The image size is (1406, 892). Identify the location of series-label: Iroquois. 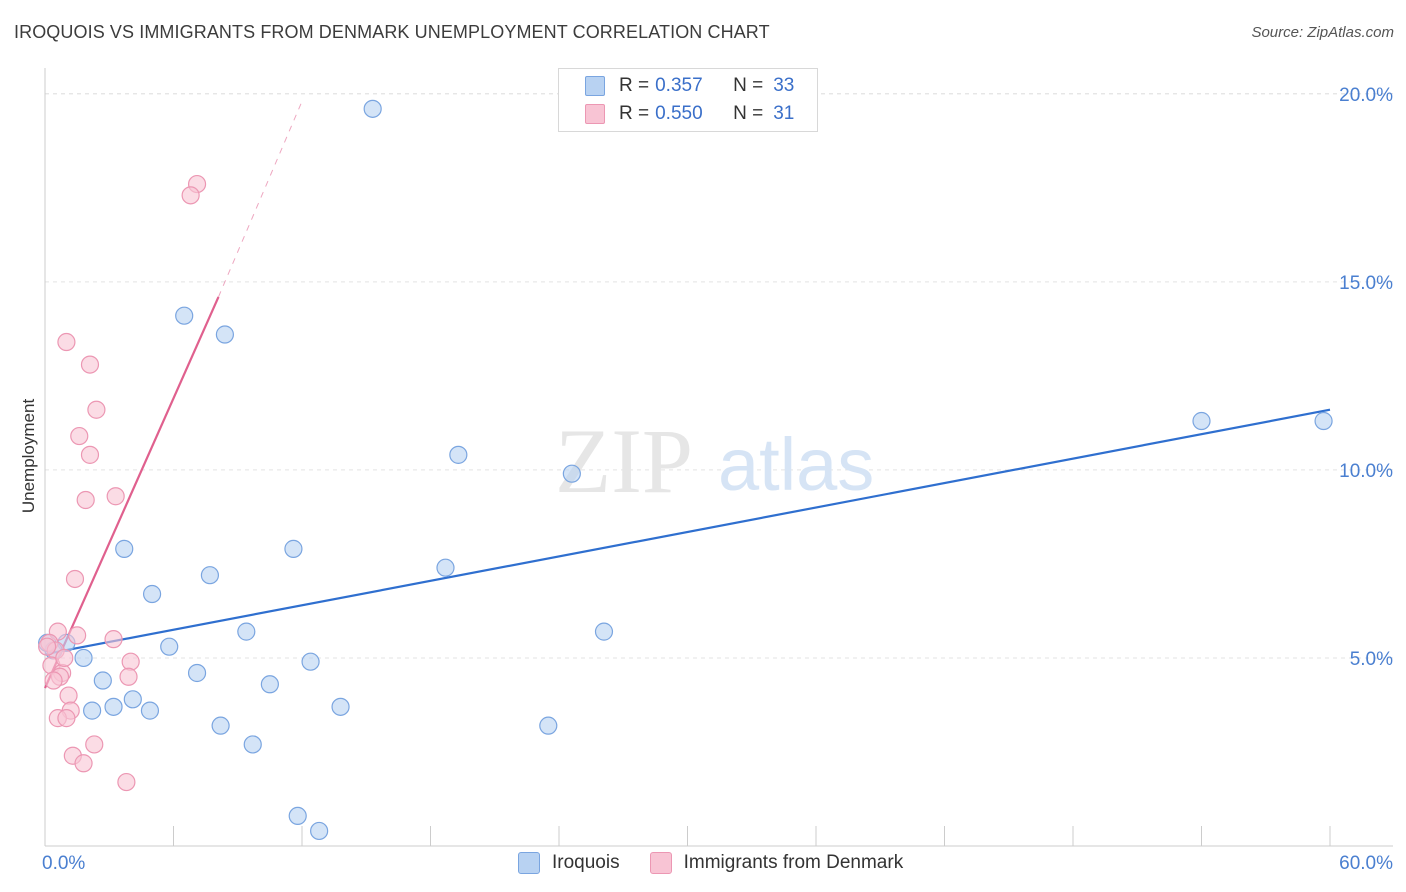
(586, 862).